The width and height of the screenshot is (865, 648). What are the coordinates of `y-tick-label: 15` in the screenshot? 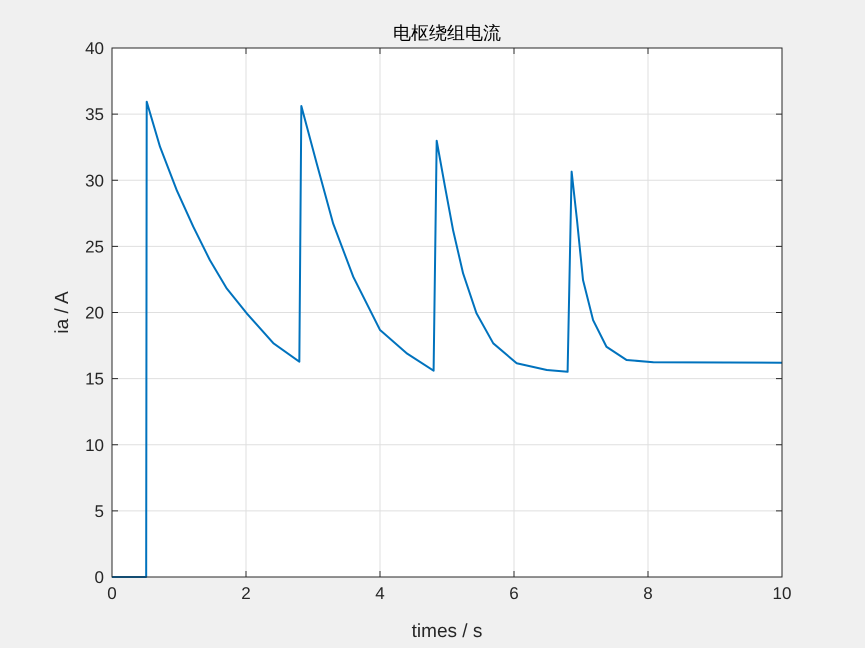 It's located at (94, 379).